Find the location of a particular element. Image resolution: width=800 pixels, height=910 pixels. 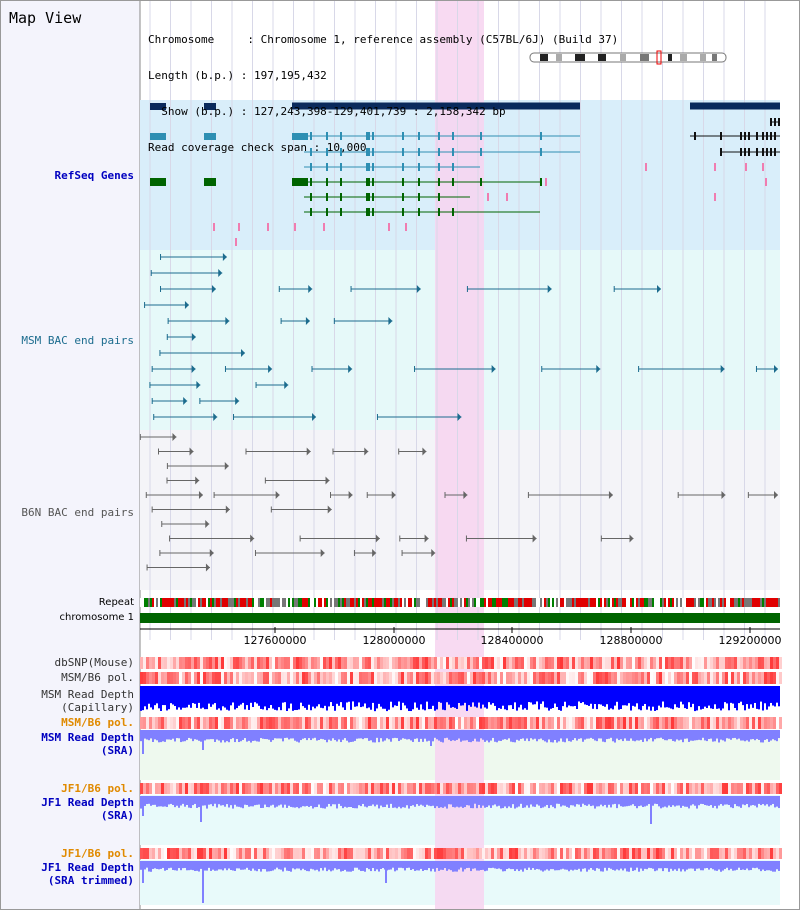

track-label-b6n-bac: B6N BAC end pairs is located at coordinates (77, 512).